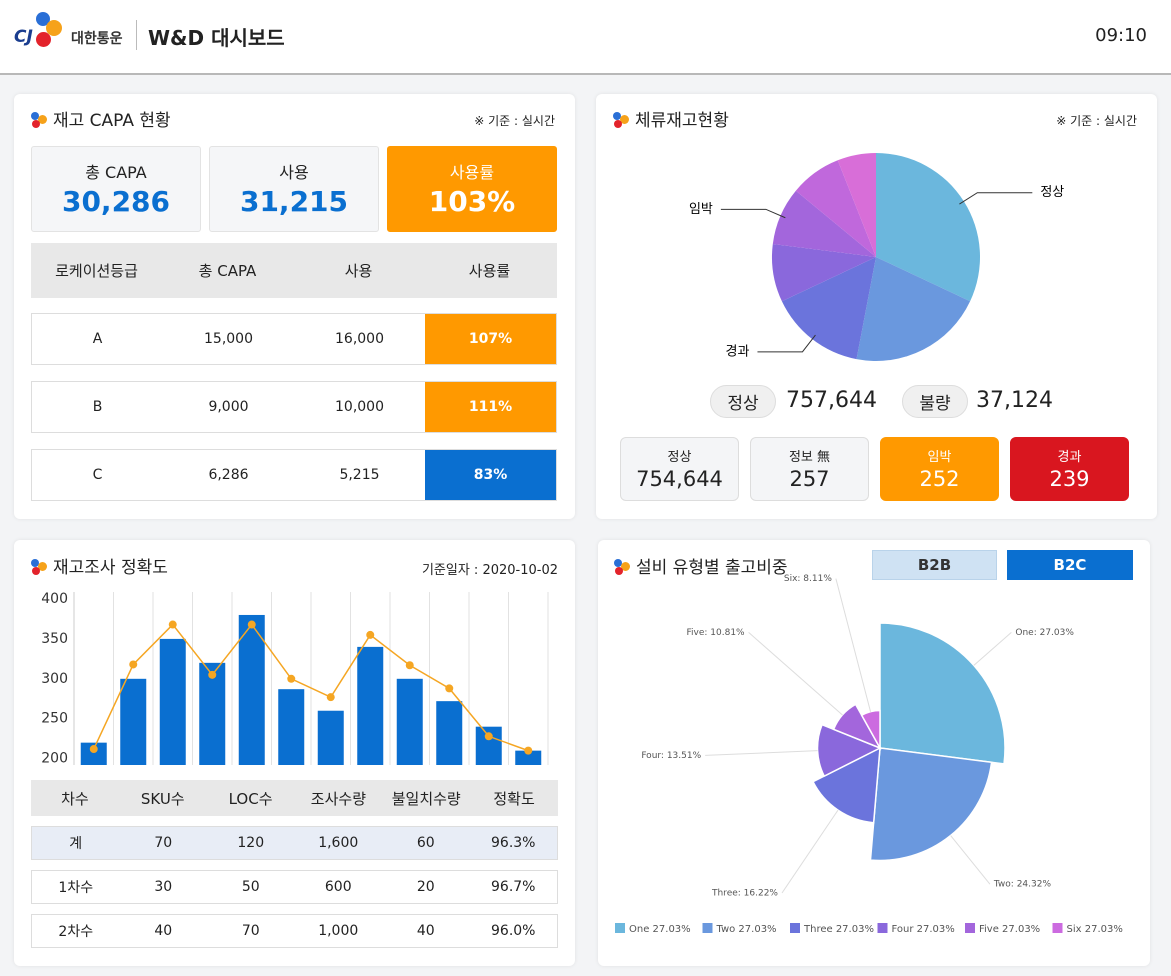  I want to click on table-cell: 15,000, so click(228, 339).